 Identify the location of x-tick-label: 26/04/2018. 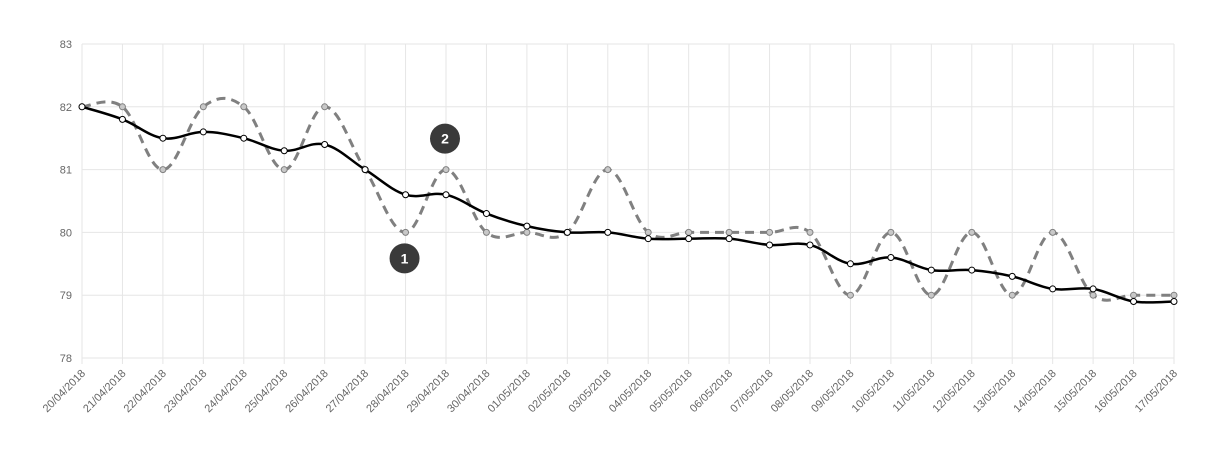
(306, 391).